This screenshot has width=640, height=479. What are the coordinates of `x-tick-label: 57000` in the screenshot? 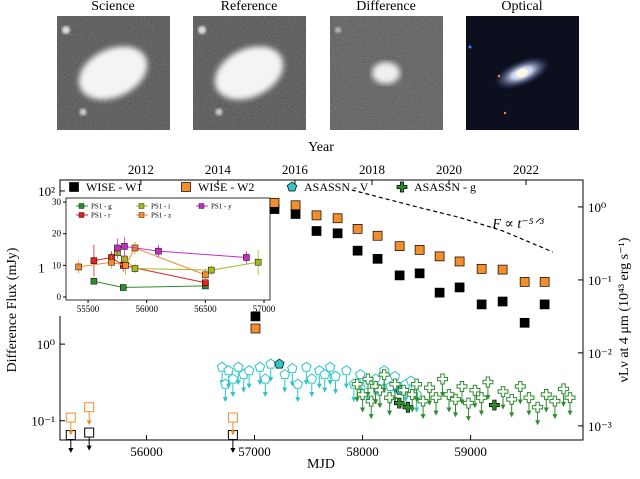 It's located at (254, 451).